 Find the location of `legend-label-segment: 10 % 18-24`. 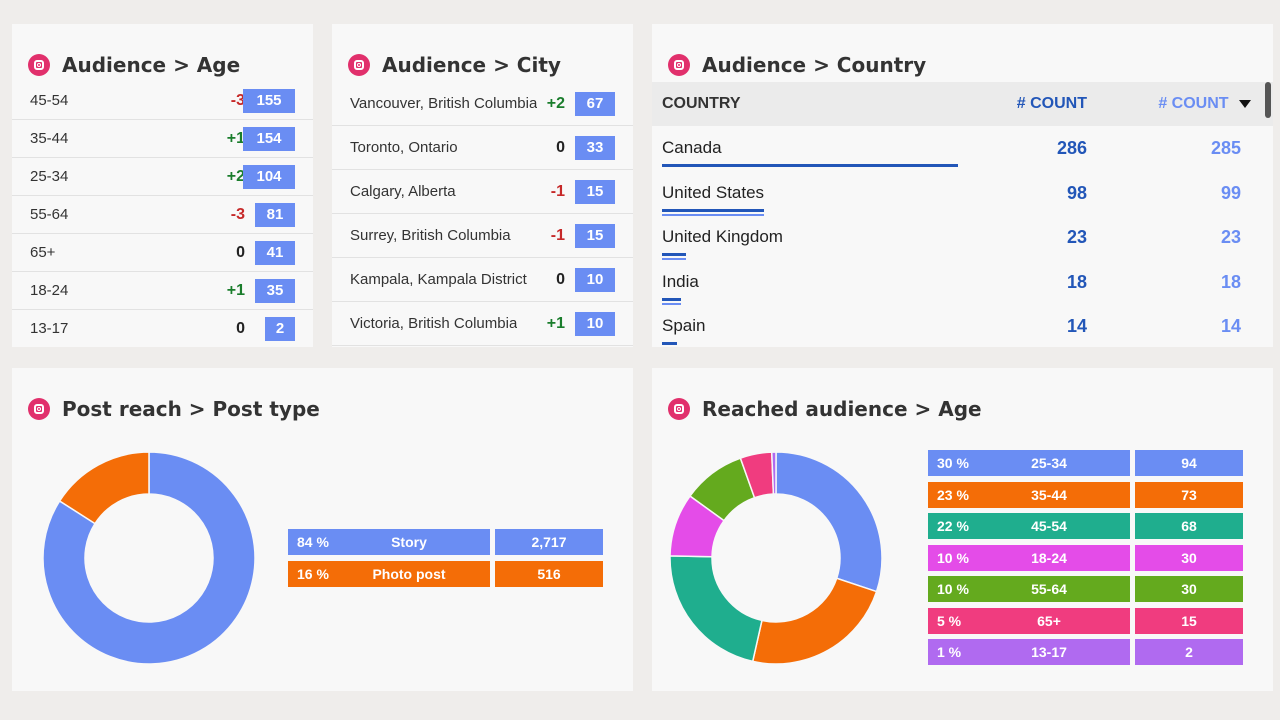

legend-label-segment: 10 % 18-24 is located at coordinates (1029, 557).